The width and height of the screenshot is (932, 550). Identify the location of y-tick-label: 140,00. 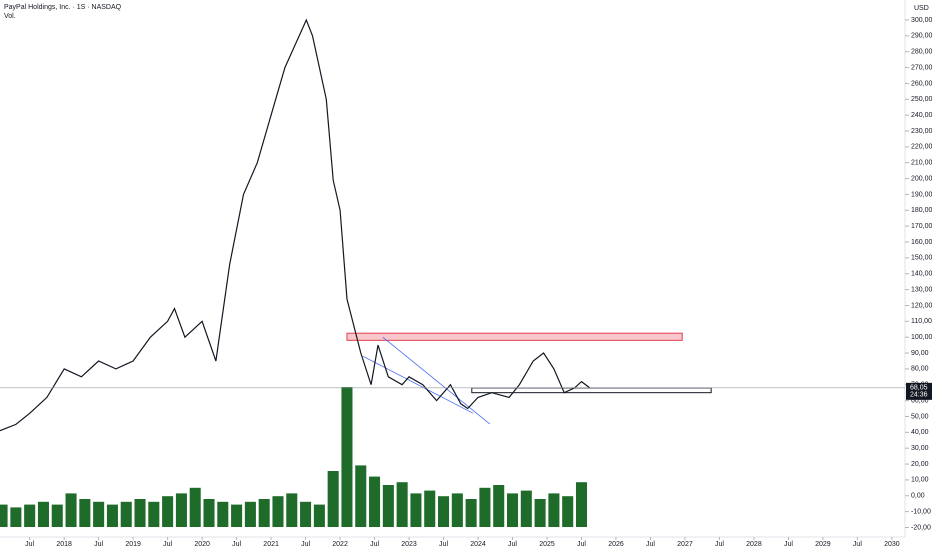
(921, 274).